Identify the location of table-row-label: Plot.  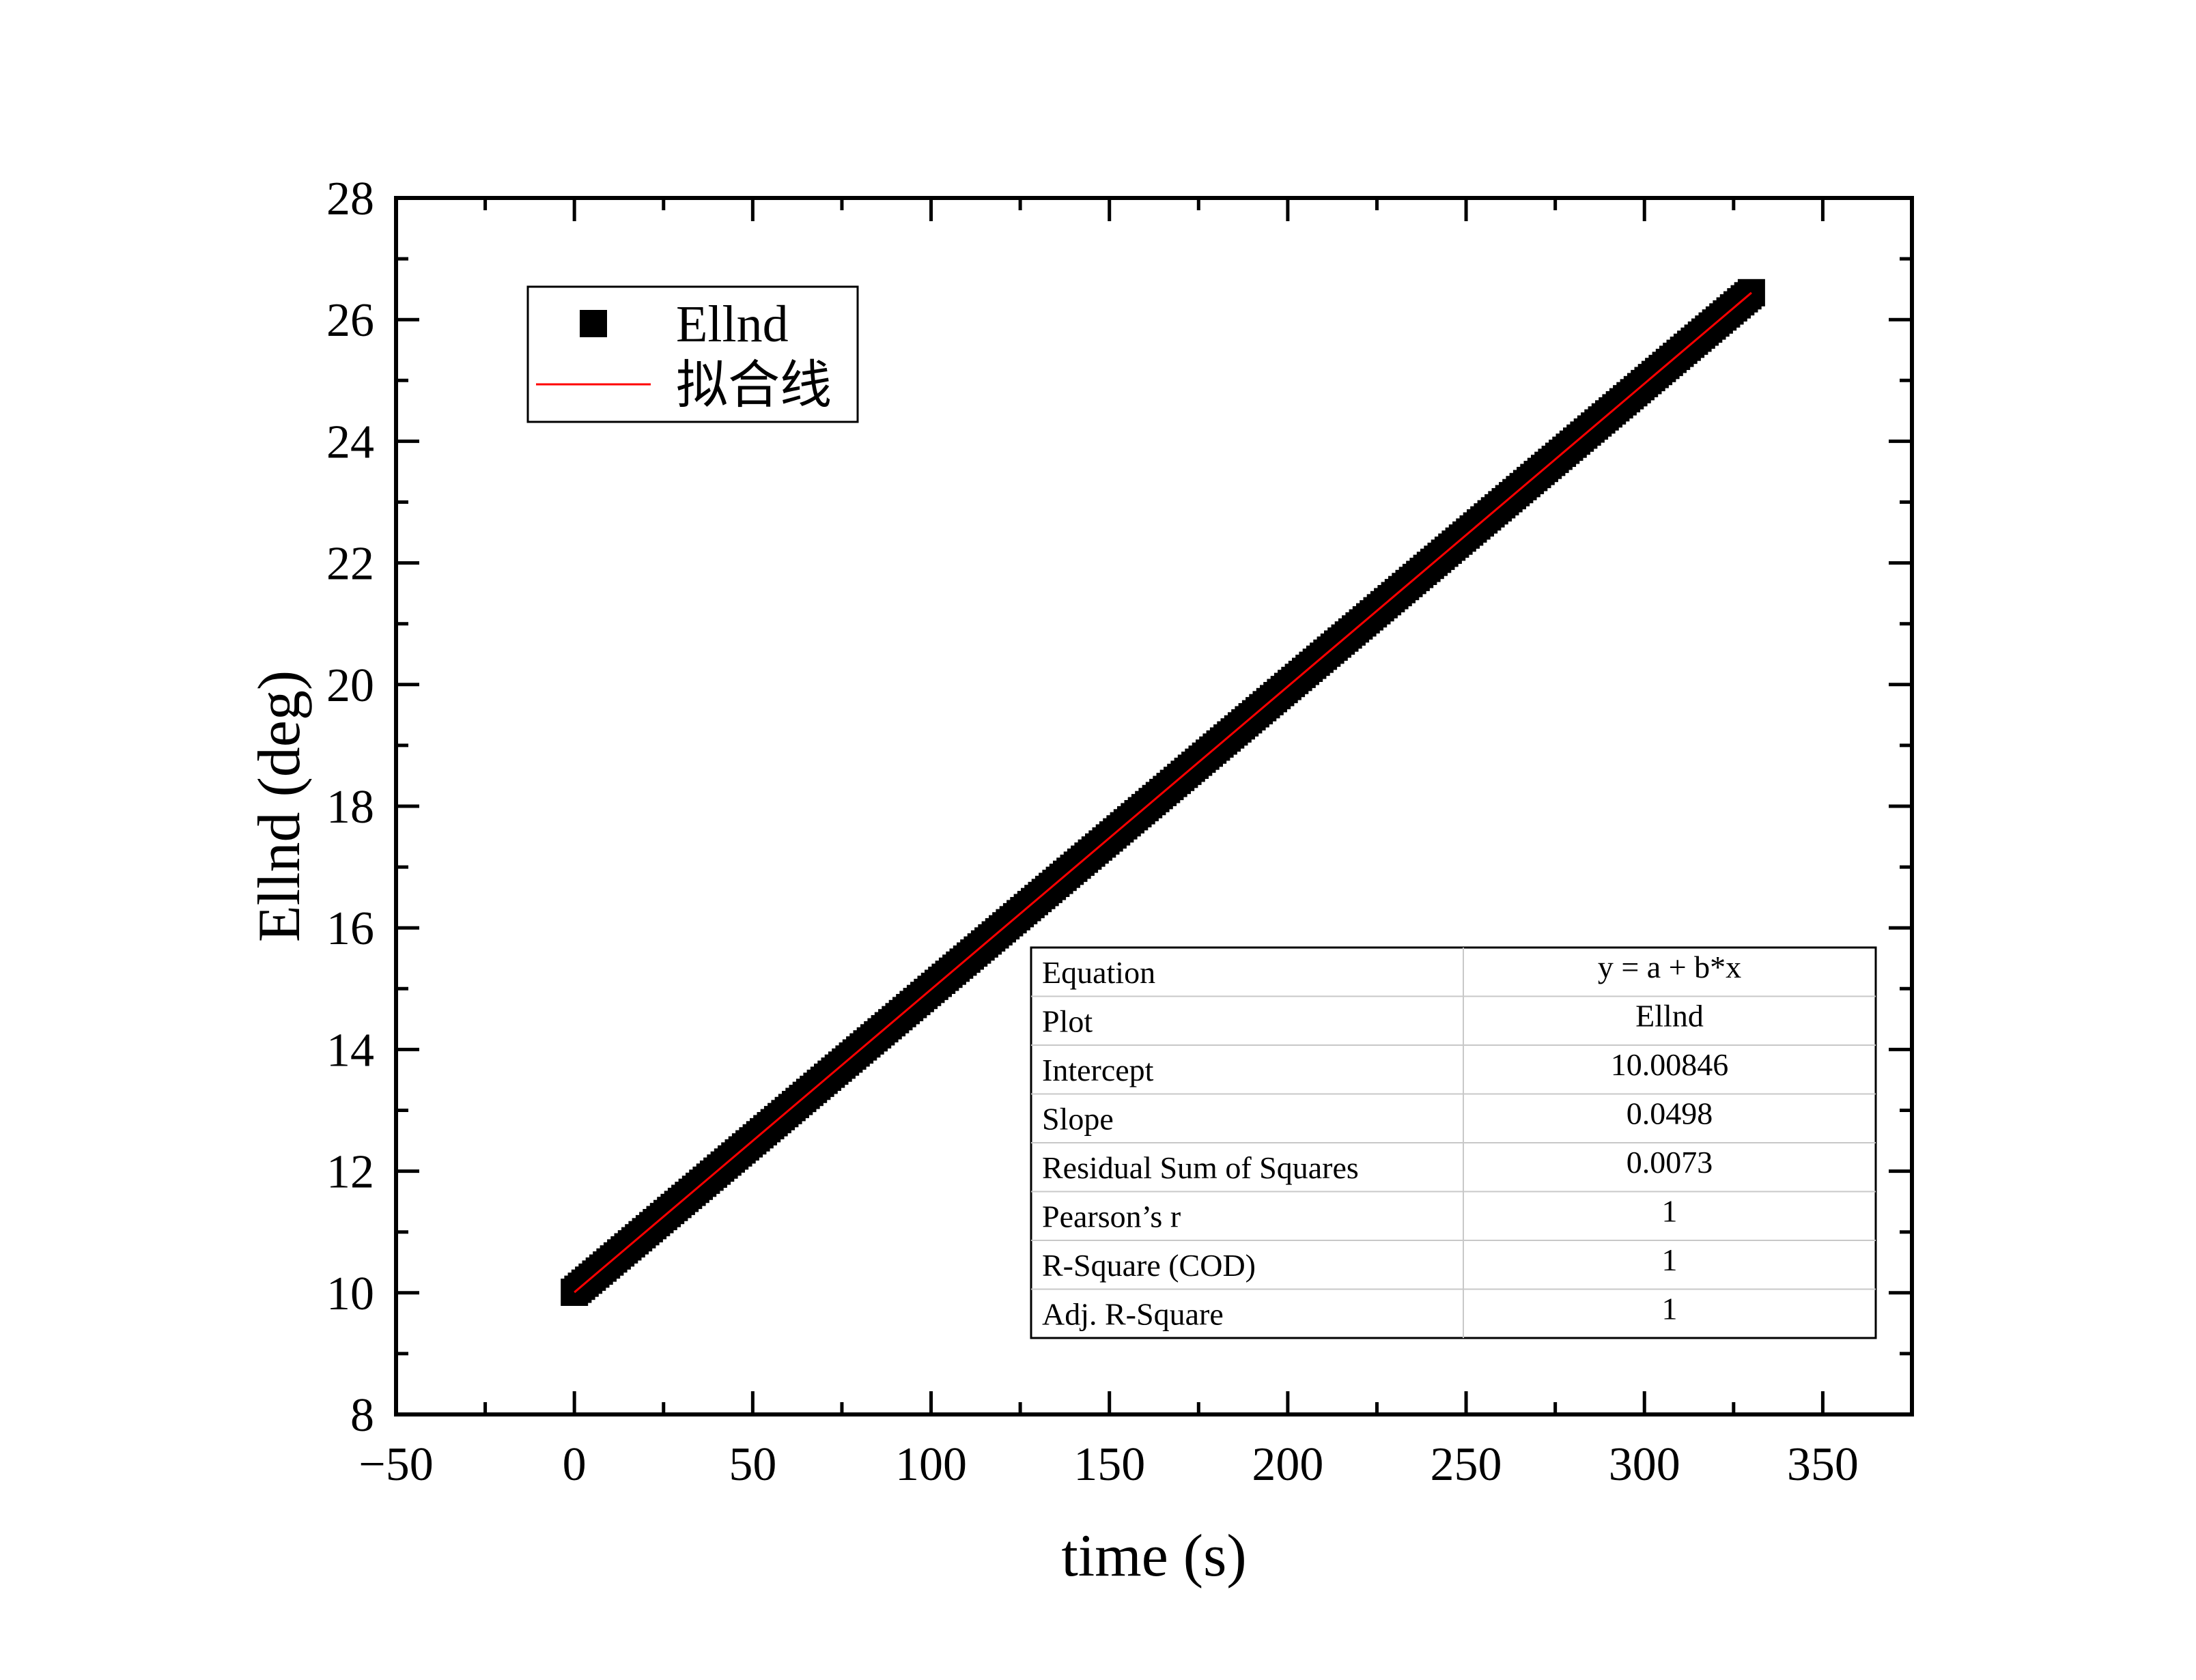
(1068, 1021).